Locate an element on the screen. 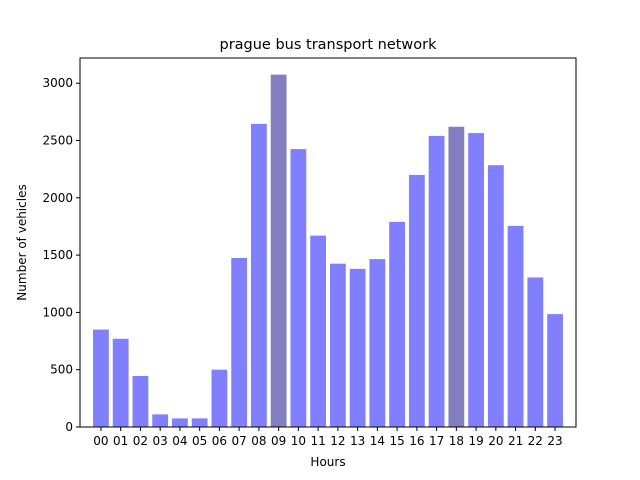  chart-title: prague bus transport network is located at coordinates (328, 45).